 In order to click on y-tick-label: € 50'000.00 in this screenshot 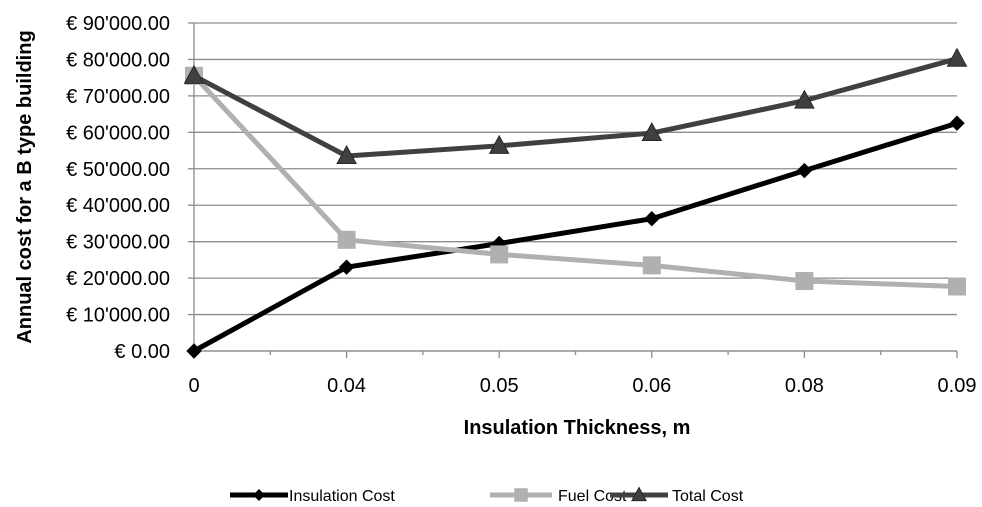, I will do `click(118, 170)`.